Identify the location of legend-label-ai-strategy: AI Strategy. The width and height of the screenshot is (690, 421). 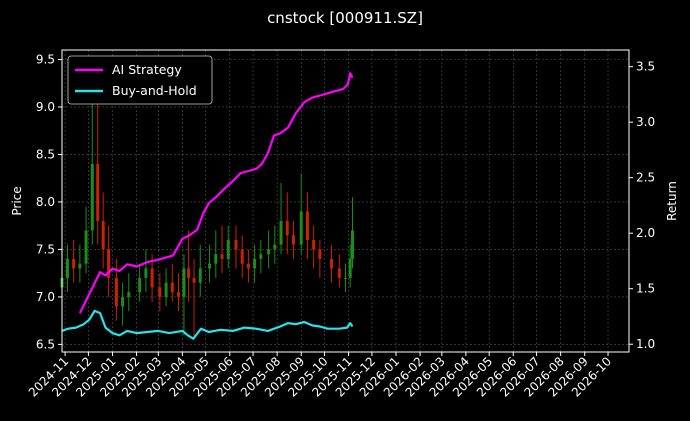
(147, 69).